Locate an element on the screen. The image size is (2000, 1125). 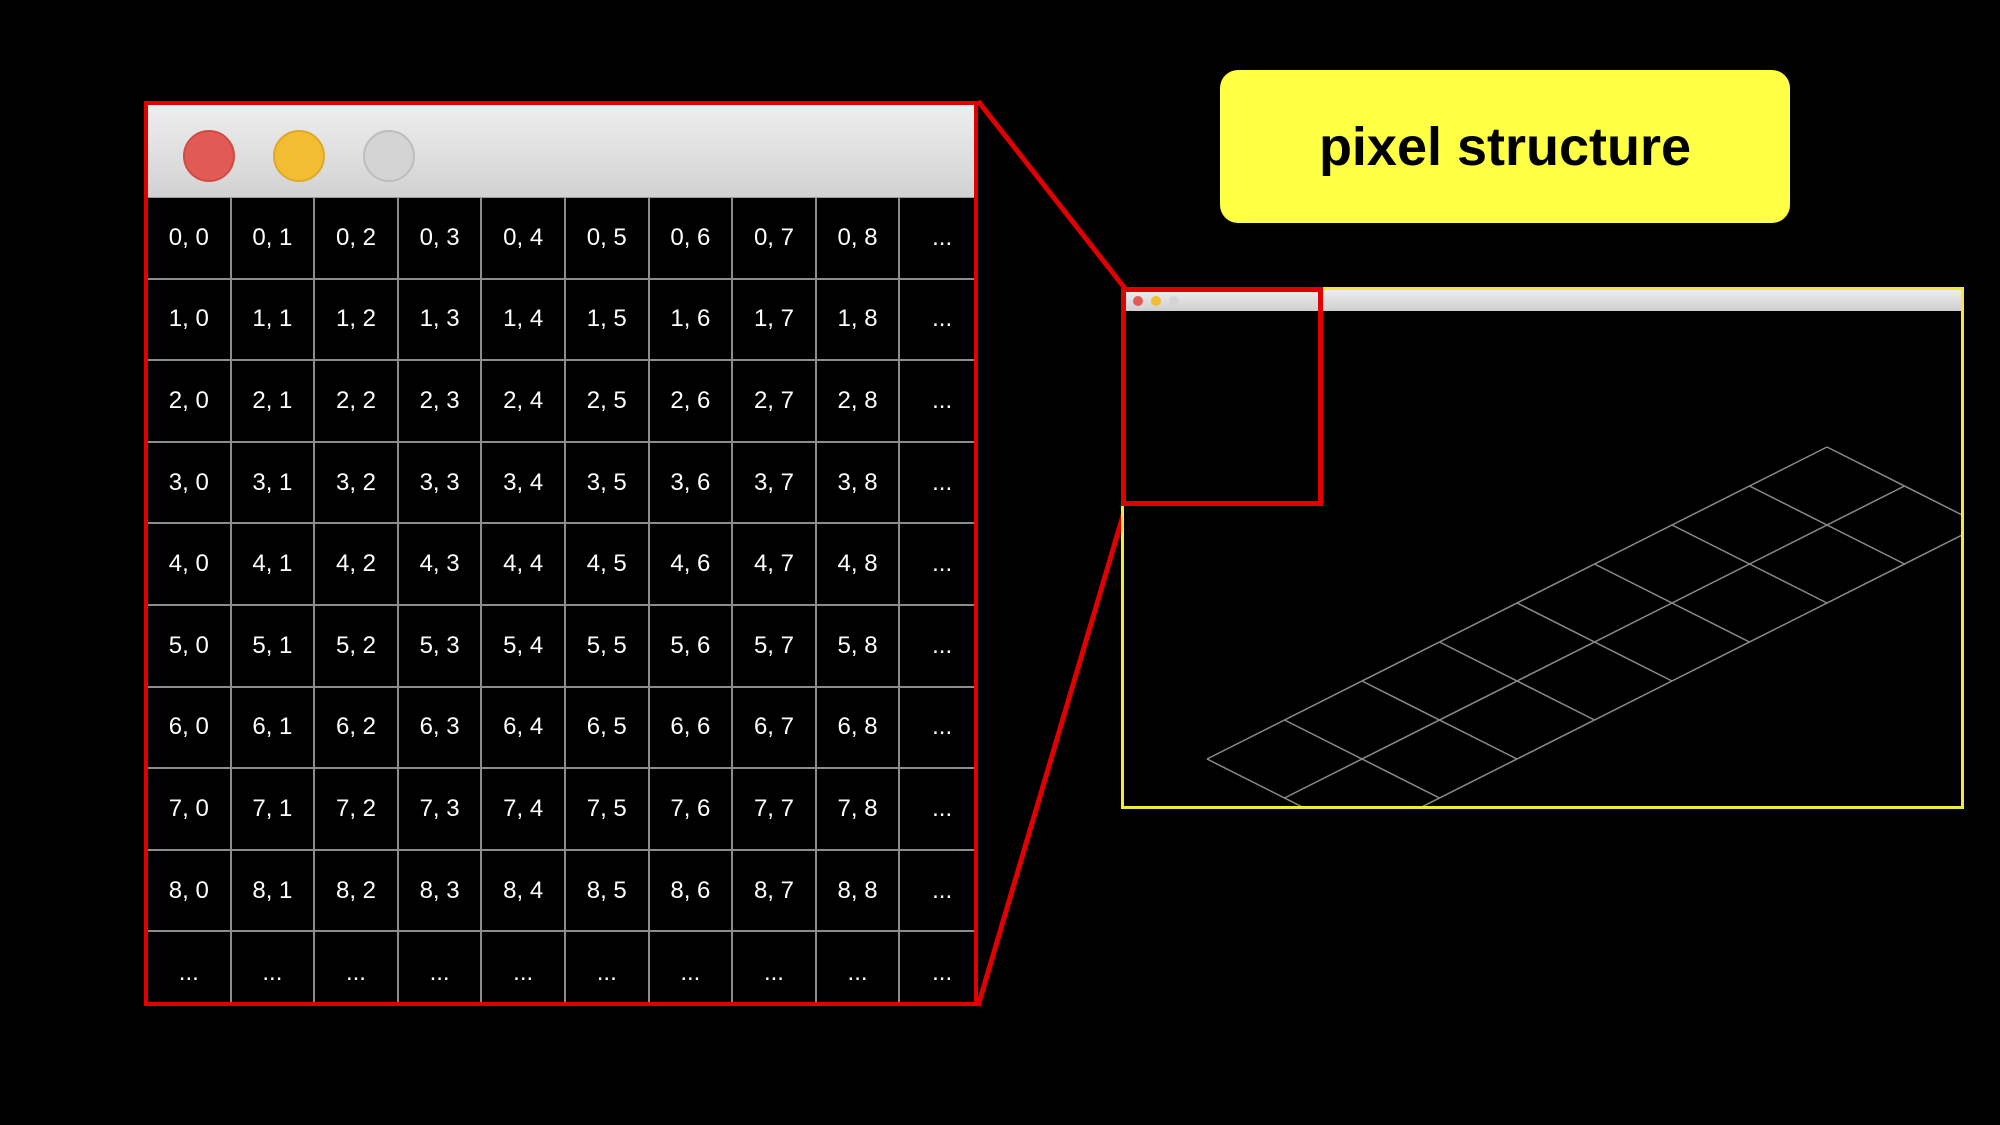
grid-cell: 6, 1 is located at coordinates (273, 728).